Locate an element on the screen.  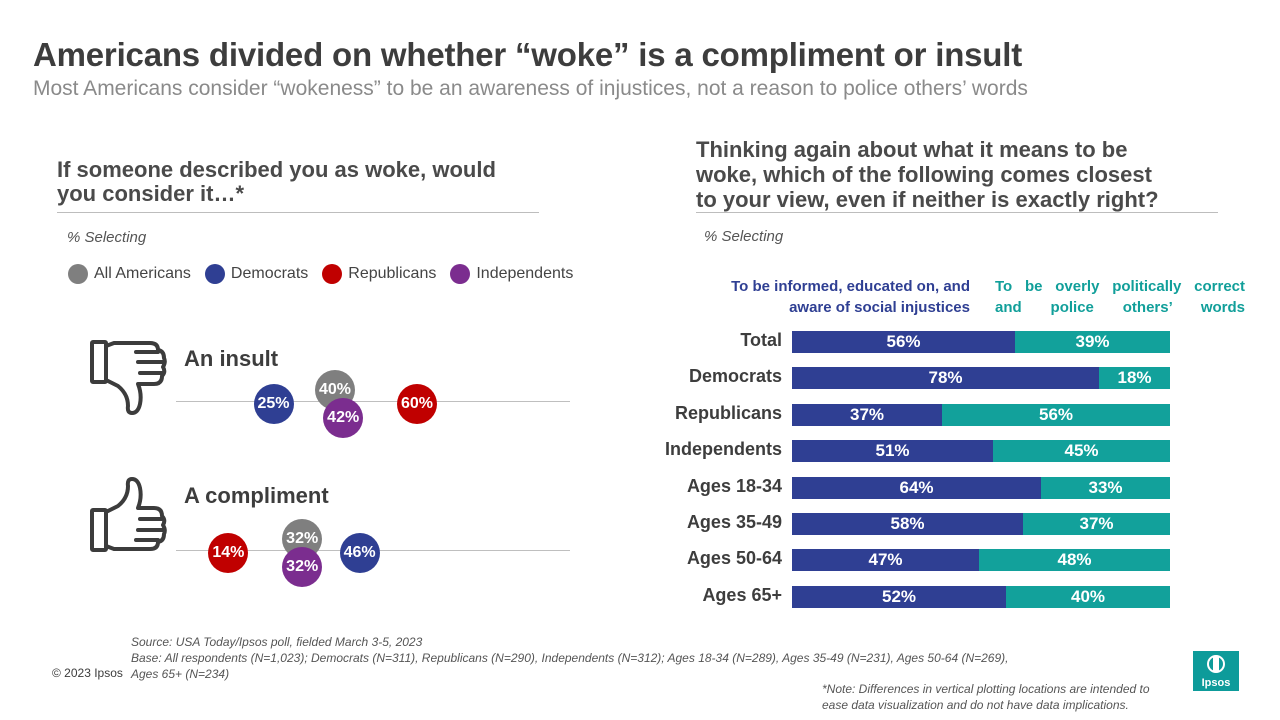
left-question-line-1: If someone described you as woke, would is located at coordinates (276, 169).